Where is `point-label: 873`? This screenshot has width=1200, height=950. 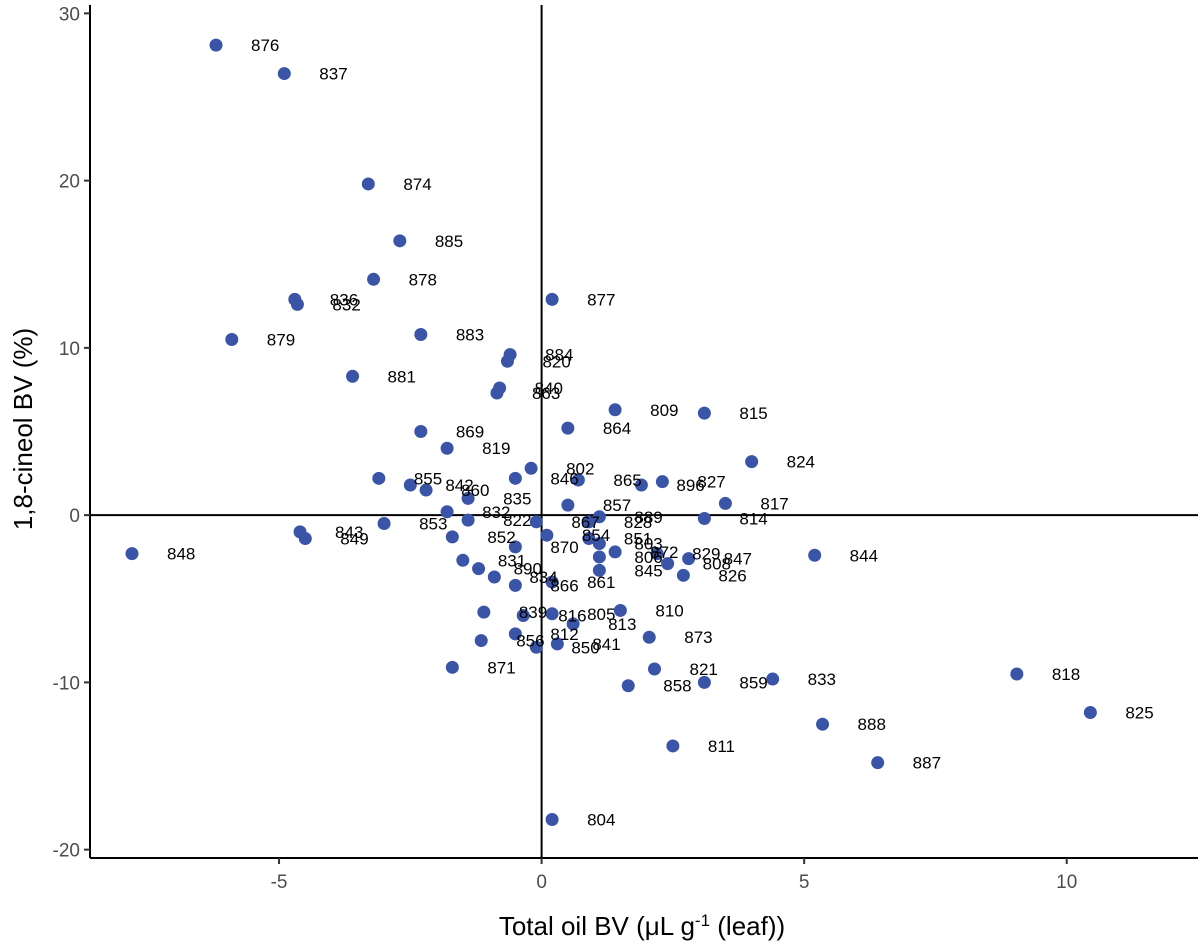
point-label: 873 is located at coordinates (698, 637).